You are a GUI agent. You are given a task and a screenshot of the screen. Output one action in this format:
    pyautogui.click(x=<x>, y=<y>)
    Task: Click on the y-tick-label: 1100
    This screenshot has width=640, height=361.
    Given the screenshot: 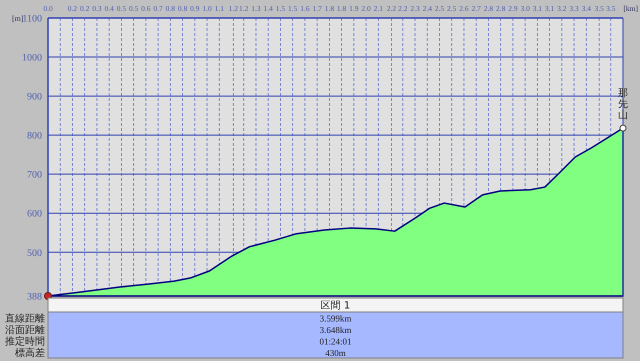 What is the action you would take?
    pyautogui.click(x=32, y=19)
    